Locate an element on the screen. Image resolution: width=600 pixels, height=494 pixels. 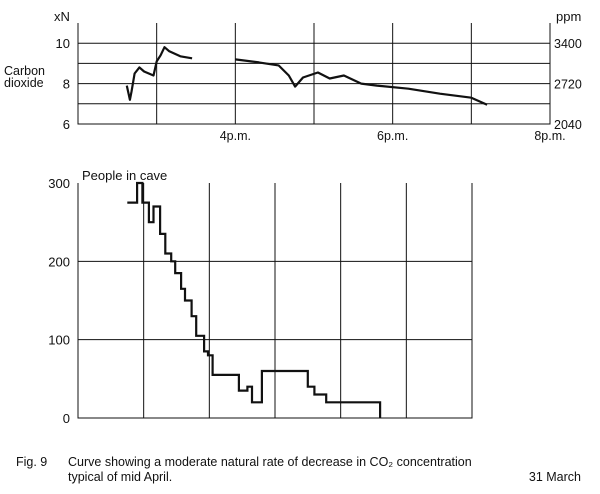
co2-y-axis-label: Carbon dioxide is located at coordinates (24, 77).